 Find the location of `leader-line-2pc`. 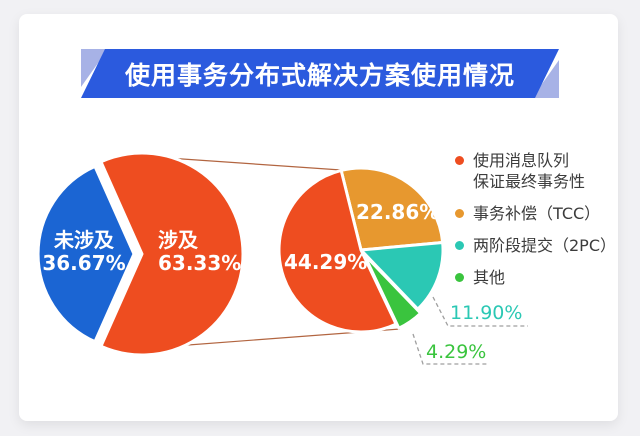

leader-line-2pc is located at coordinates (480, 311).